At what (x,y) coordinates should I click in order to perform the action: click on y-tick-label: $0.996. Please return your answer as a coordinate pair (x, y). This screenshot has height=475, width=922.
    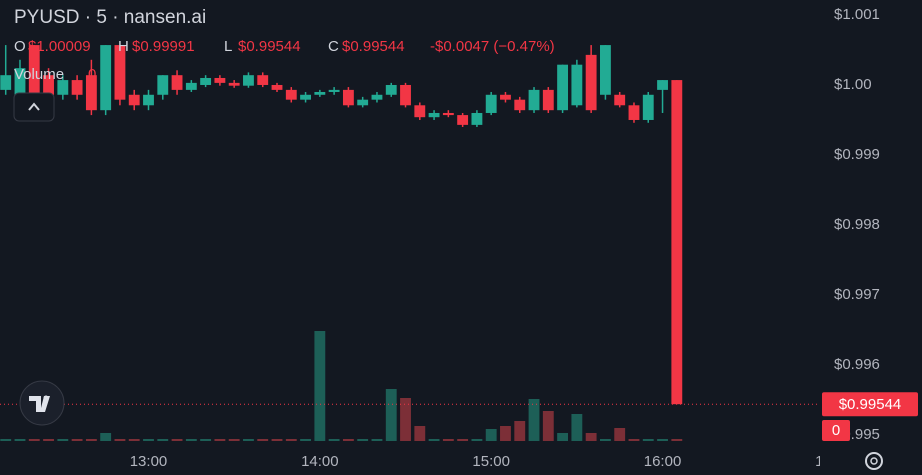
    Looking at the image, I should click on (857, 364).